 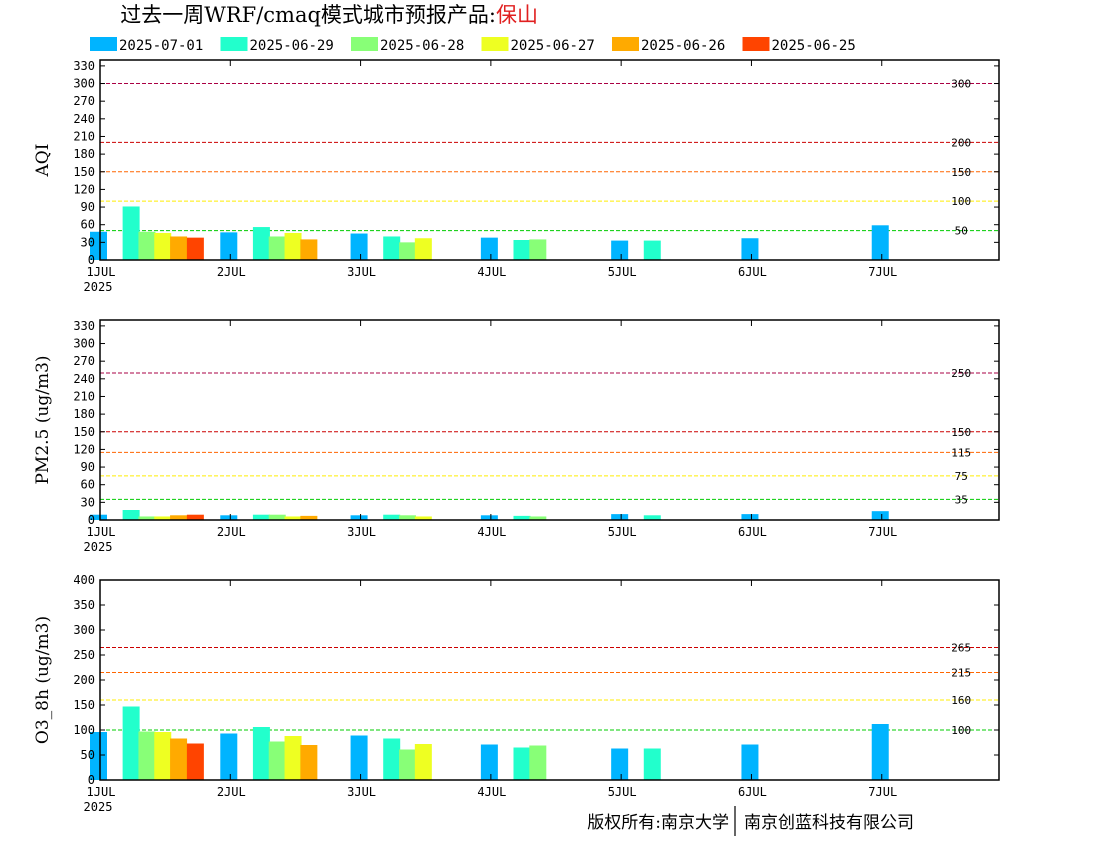 What do you see at coordinates (961, 142) in the screenshot?
I see `threshold-label: 200` at bounding box center [961, 142].